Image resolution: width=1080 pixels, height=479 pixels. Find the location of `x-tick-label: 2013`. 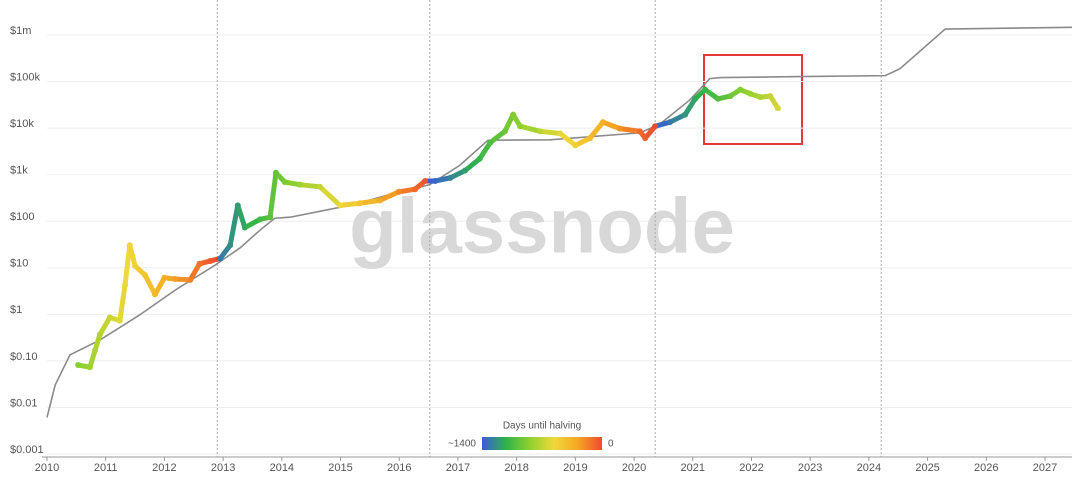

x-tick-label: 2013 is located at coordinates (223, 468).